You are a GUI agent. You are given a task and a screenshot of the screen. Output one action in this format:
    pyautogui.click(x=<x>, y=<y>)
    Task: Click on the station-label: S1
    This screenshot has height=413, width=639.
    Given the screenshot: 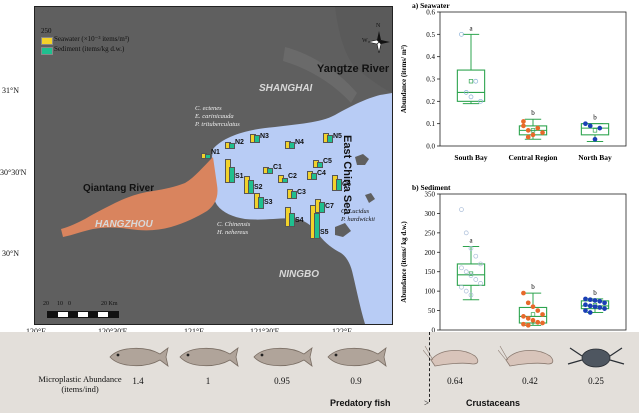 What is the action you would take?
    pyautogui.click(x=239, y=176)
    